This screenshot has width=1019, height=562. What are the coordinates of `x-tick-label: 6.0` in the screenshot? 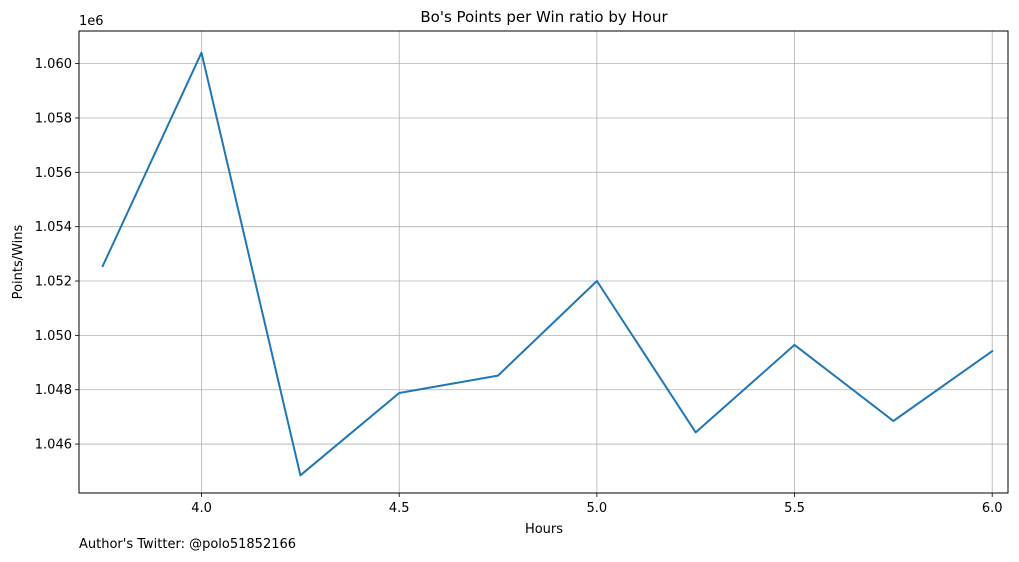 It's located at (992, 508).